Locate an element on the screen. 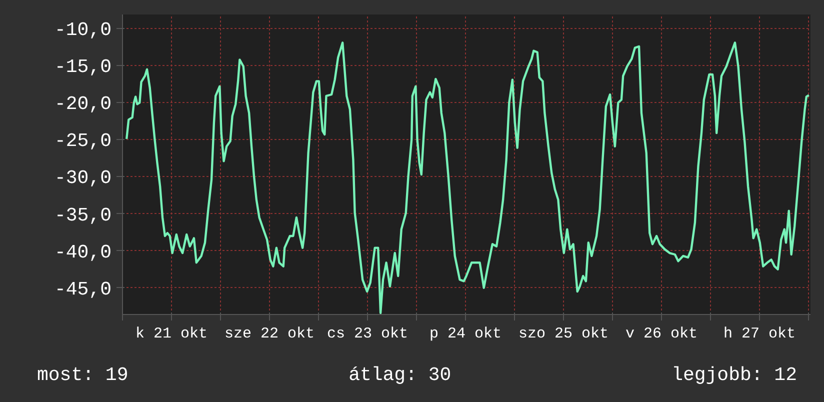  text: most: 19 is located at coordinates (82, 375).